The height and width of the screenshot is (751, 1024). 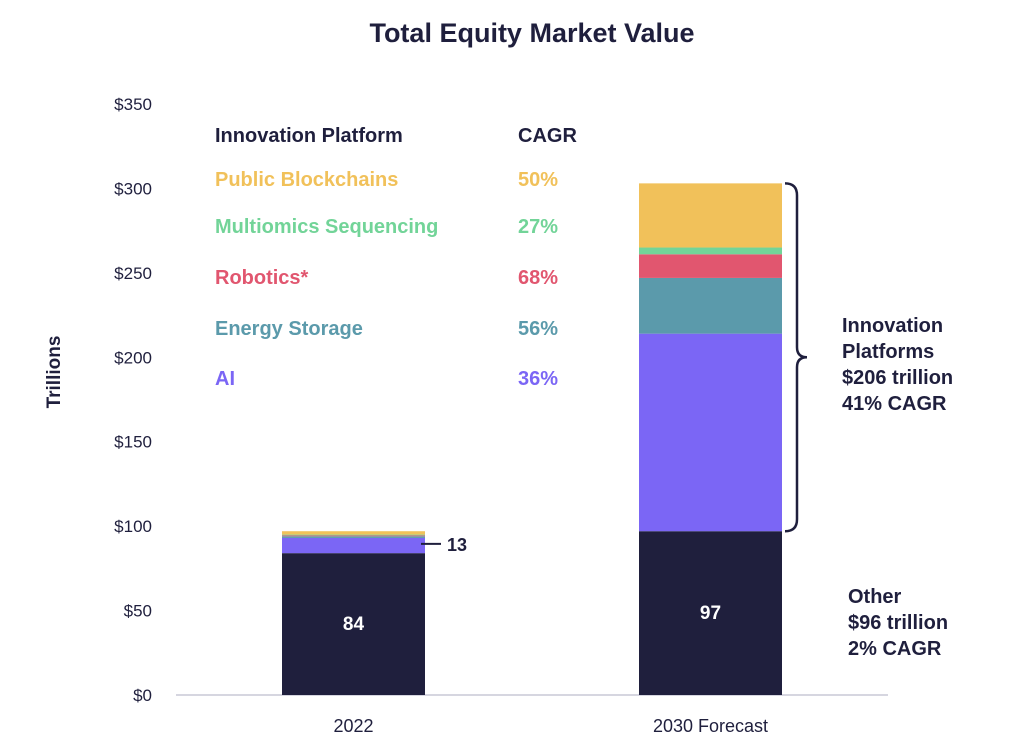 I want to click on y-tick-label: $350, so click(x=133, y=104).